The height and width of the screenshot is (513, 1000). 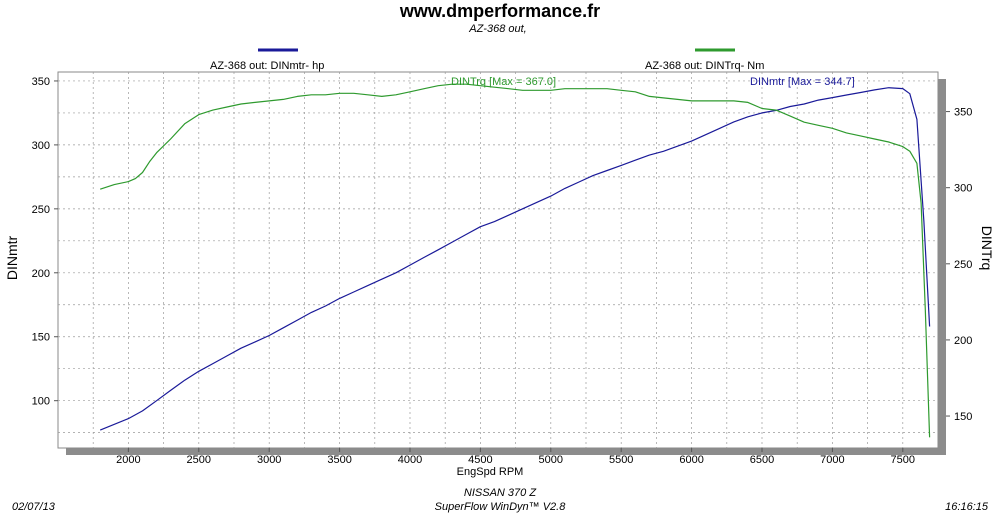 I want to click on y-axis-right-title: DINTrq, so click(x=987, y=248).